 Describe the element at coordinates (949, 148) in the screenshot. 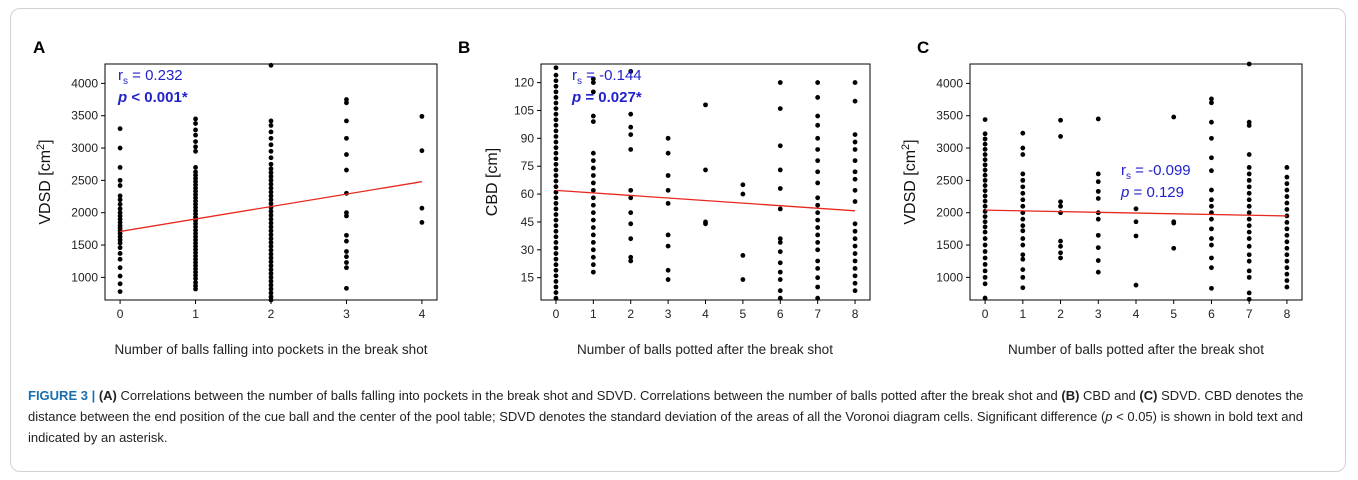

I see `y-tick-label: 3000` at that location.